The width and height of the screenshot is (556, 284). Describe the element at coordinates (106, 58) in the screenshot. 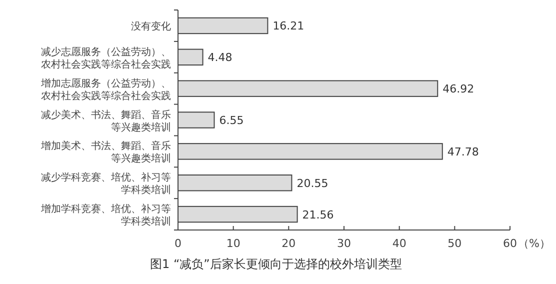

I see `y-tick-label: 减少志愿服务（公益劳动）、农村社会实践等综合社会实践` at that location.